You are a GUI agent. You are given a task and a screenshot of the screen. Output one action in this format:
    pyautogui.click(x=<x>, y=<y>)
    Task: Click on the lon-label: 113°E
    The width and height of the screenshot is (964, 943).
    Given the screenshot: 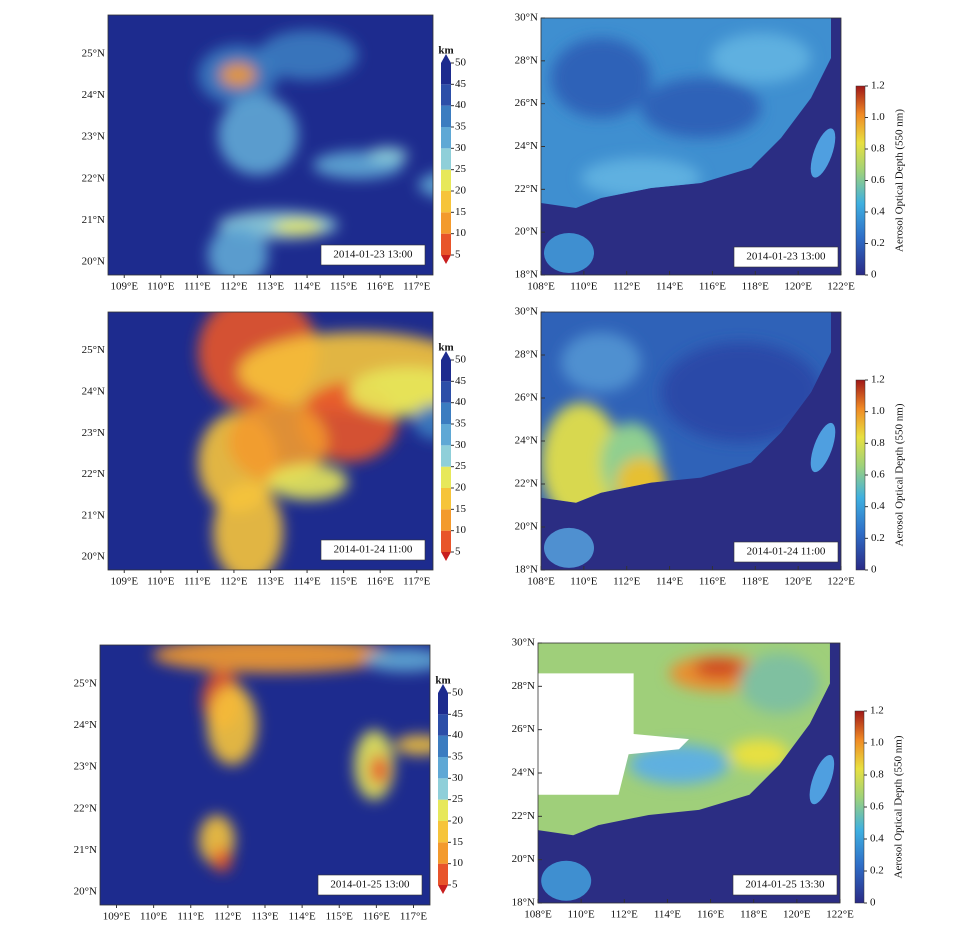 What is the action you would take?
    pyautogui.click(x=264, y=917)
    